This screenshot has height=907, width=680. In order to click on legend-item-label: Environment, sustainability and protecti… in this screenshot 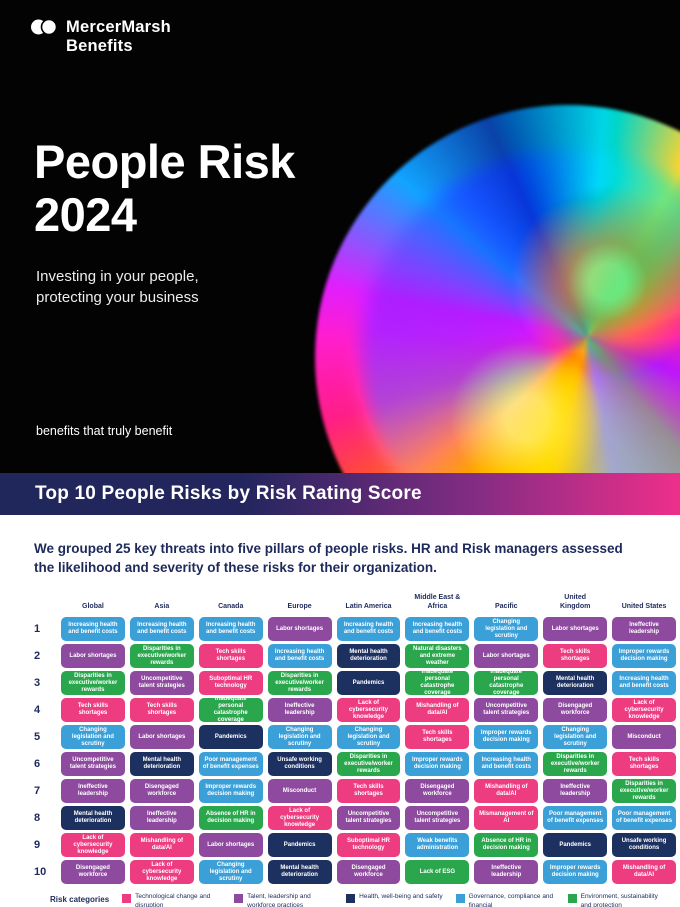, I will do `click(619, 900)`.